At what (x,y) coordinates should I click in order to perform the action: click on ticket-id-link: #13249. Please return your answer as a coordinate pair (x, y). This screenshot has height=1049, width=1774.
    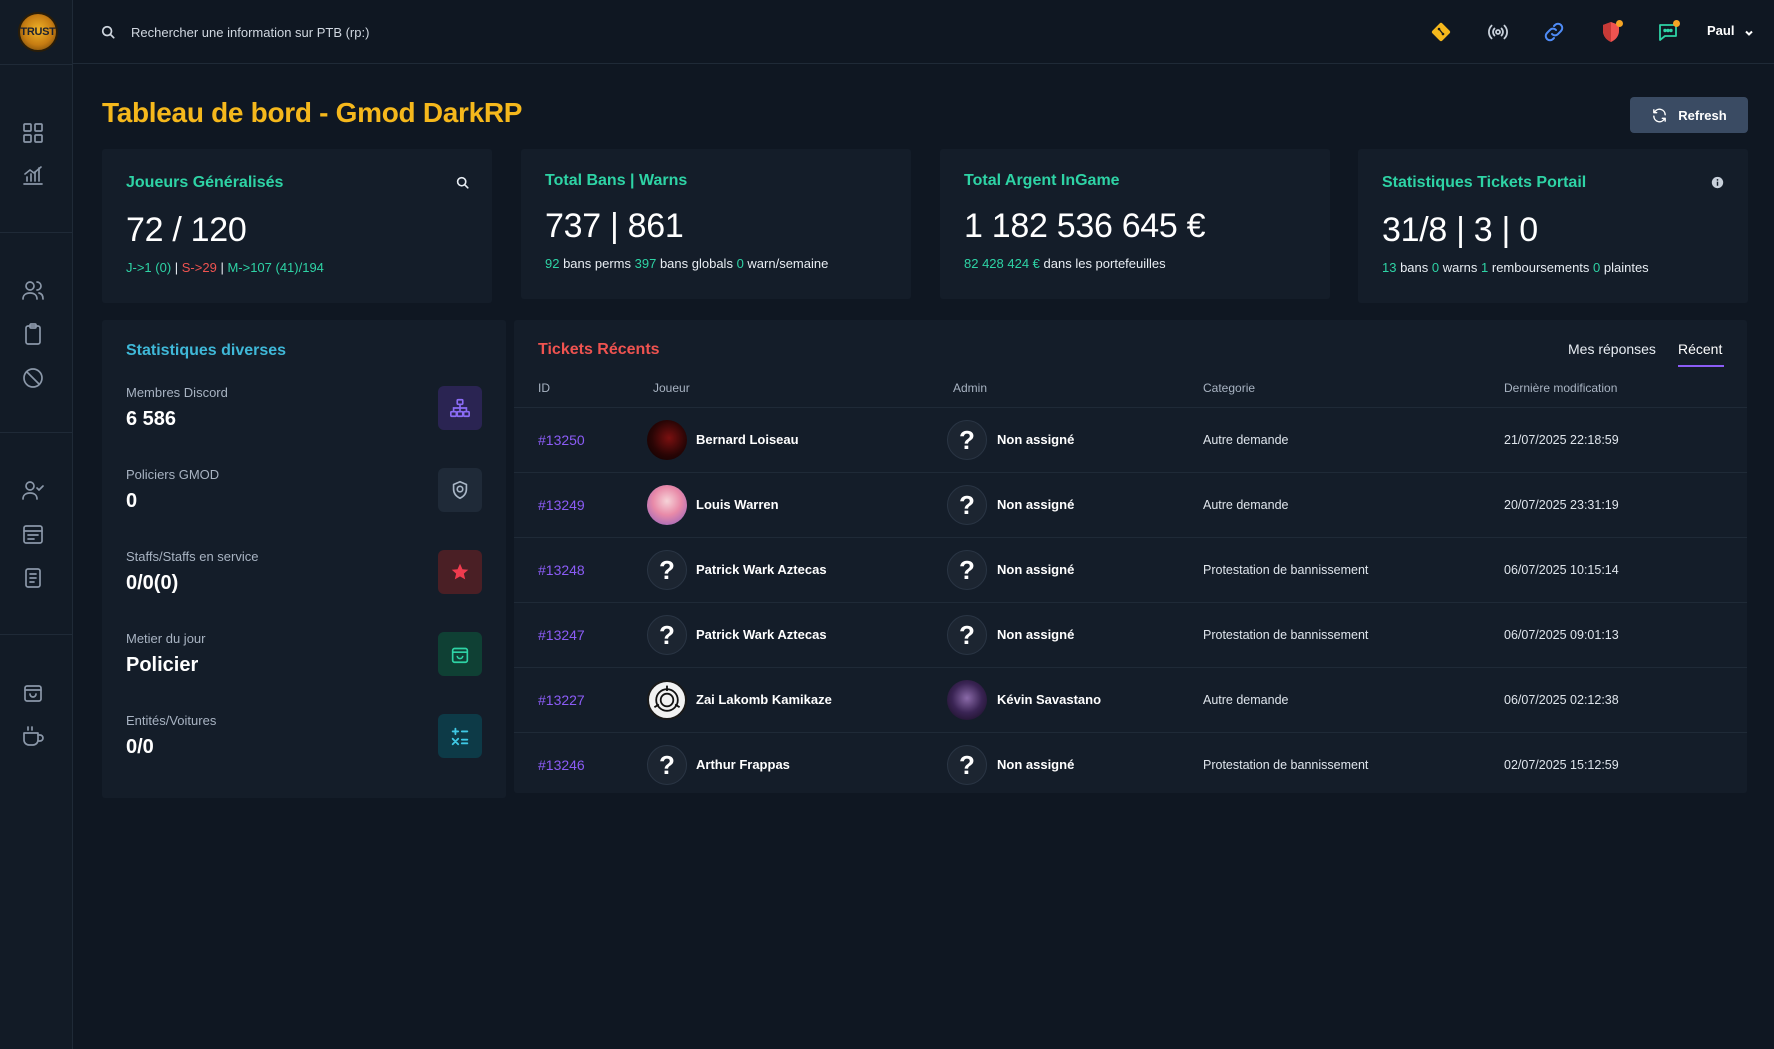
    Looking at the image, I should click on (561, 505).